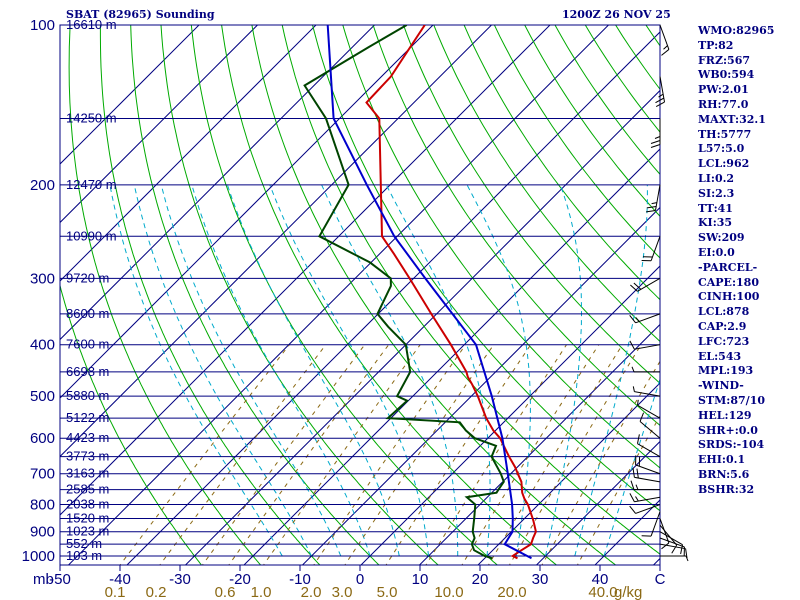  What do you see at coordinates (716, 193) in the screenshot?
I see `index-item: SI:2.3` at bounding box center [716, 193].